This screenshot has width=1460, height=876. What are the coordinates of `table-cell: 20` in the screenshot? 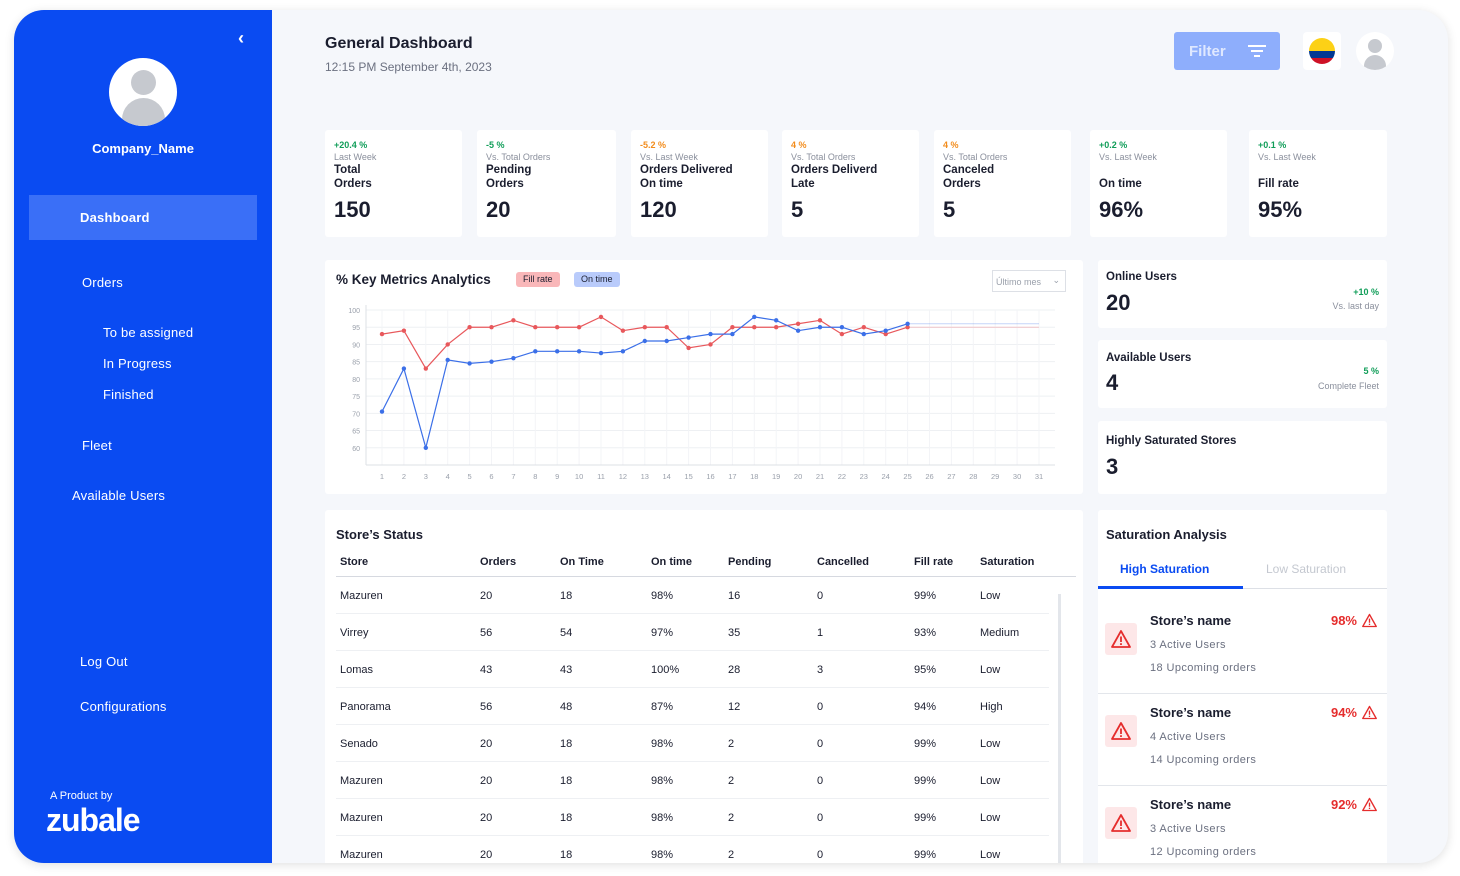 It's located at (486, 596).